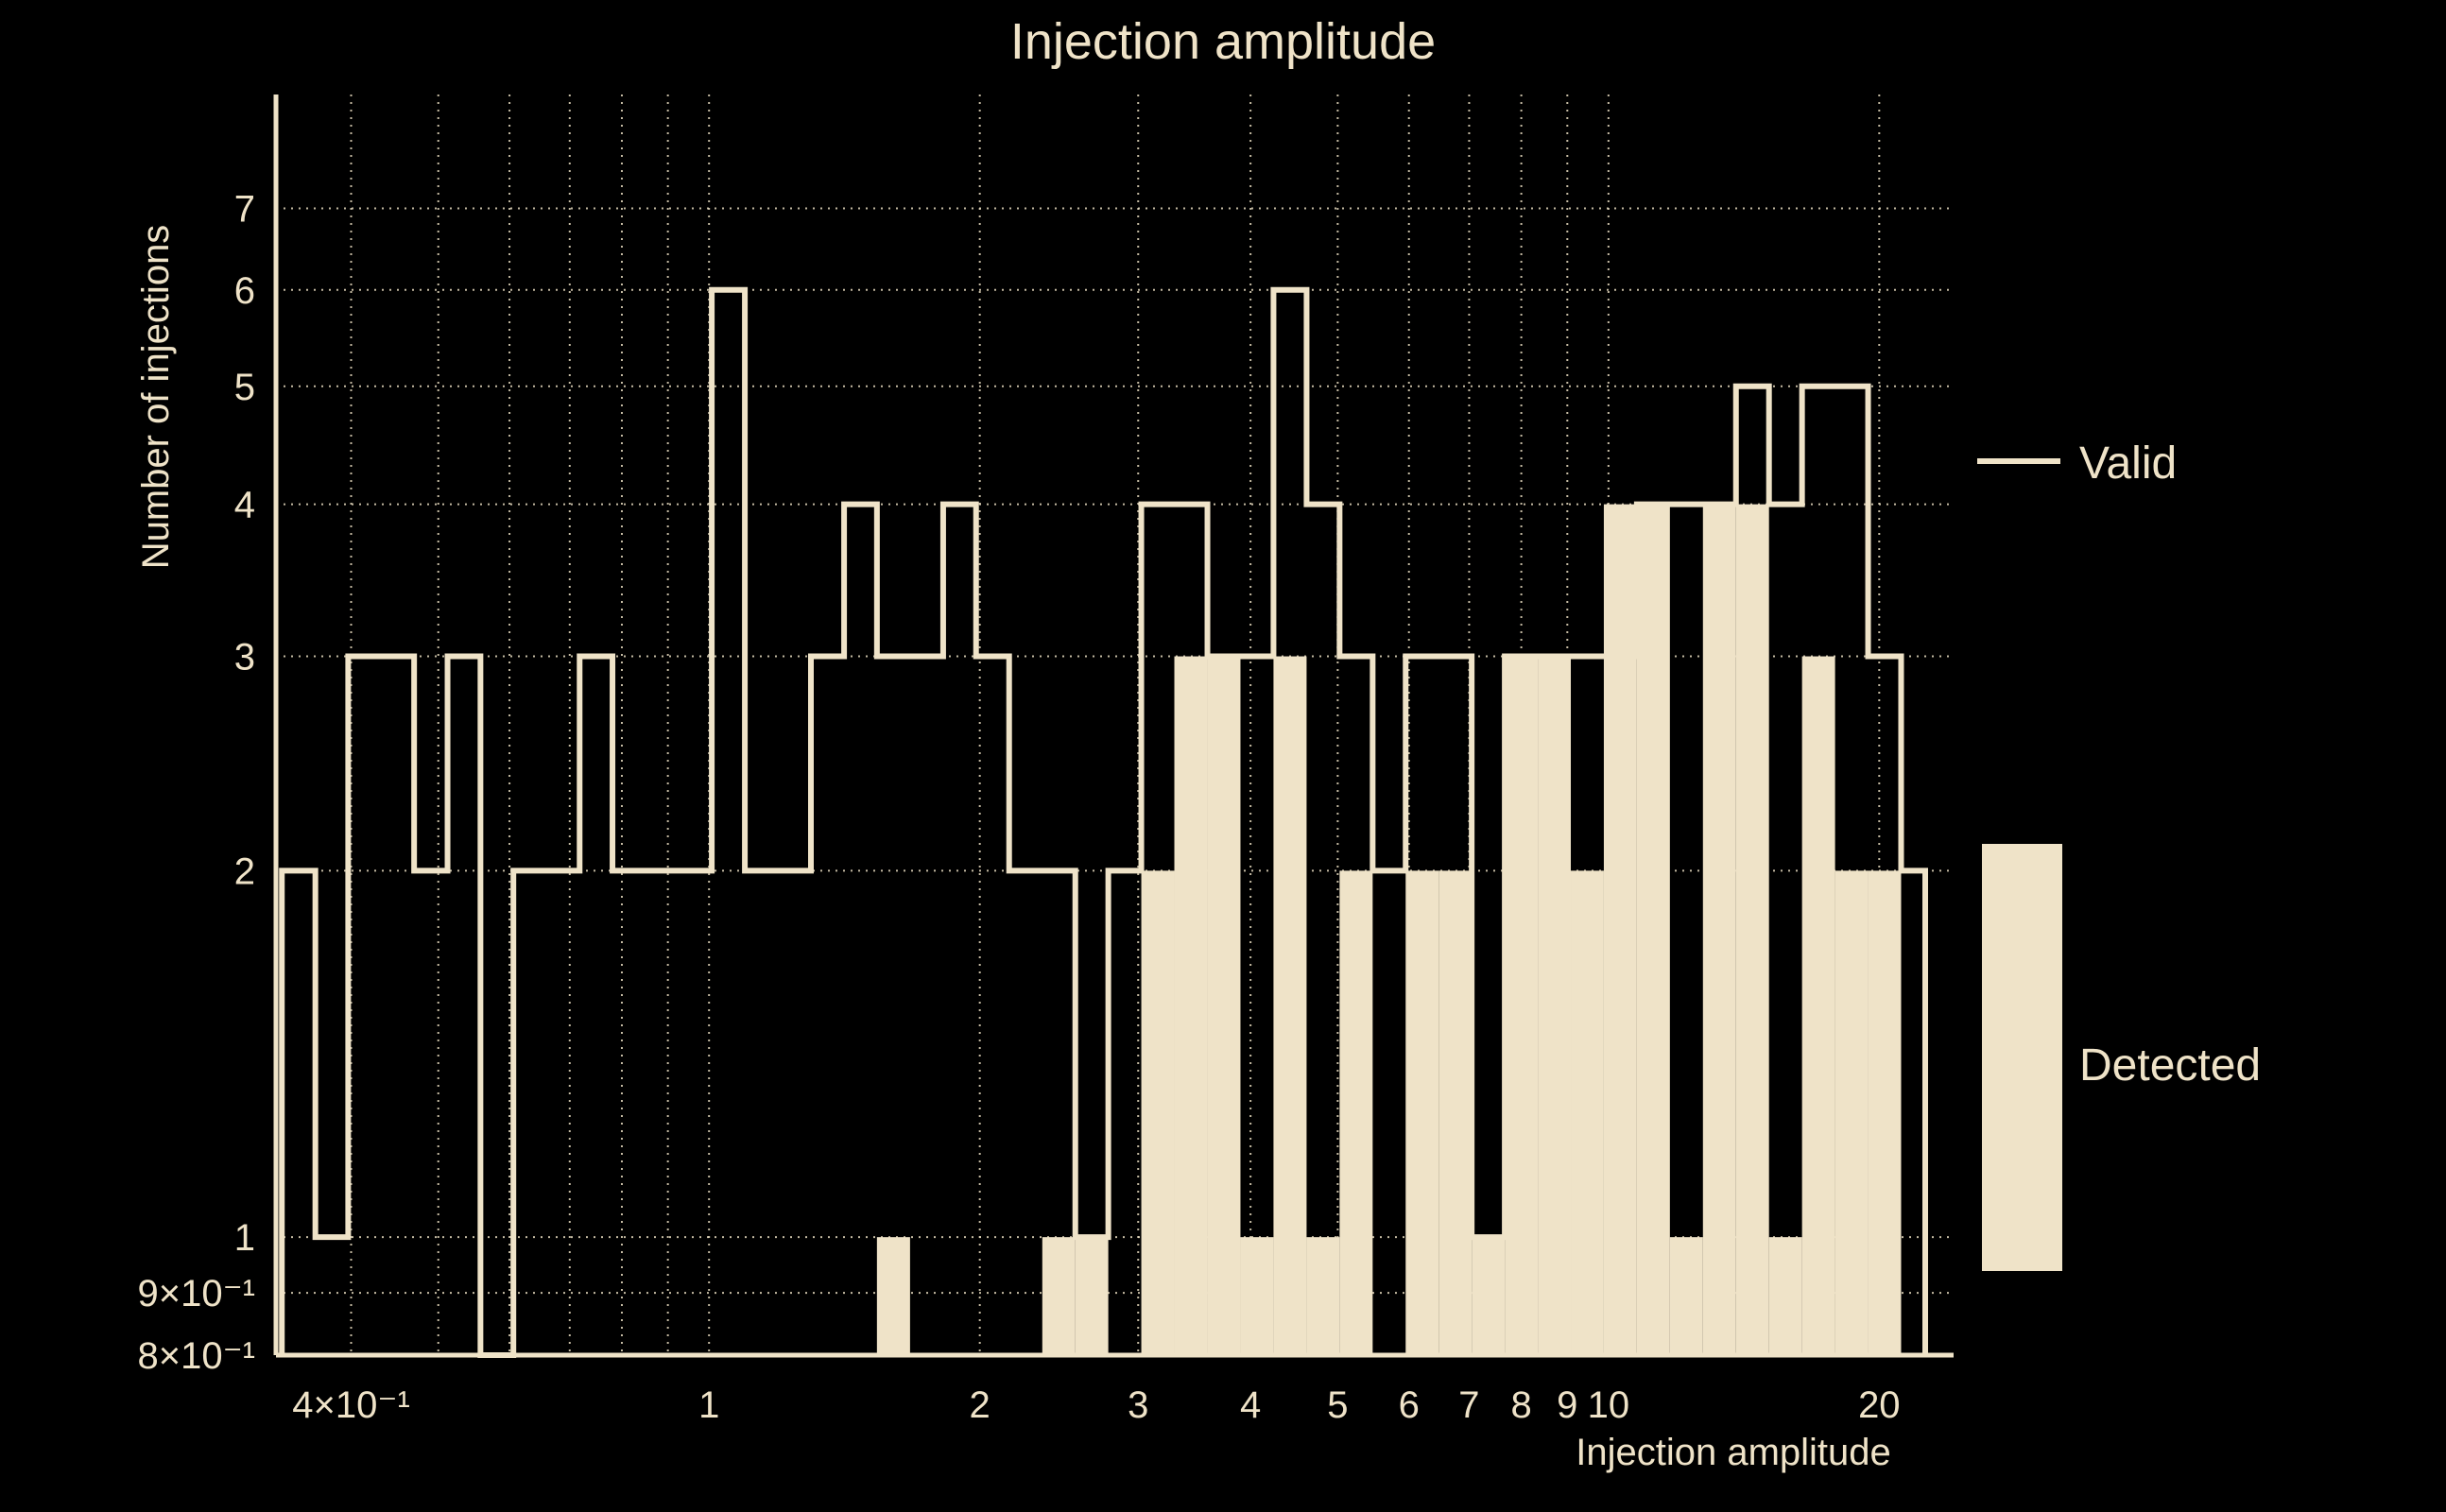 The height and width of the screenshot is (1512, 2446). What do you see at coordinates (2022, 1057) in the screenshot?
I see `legend-detected-marker` at bounding box center [2022, 1057].